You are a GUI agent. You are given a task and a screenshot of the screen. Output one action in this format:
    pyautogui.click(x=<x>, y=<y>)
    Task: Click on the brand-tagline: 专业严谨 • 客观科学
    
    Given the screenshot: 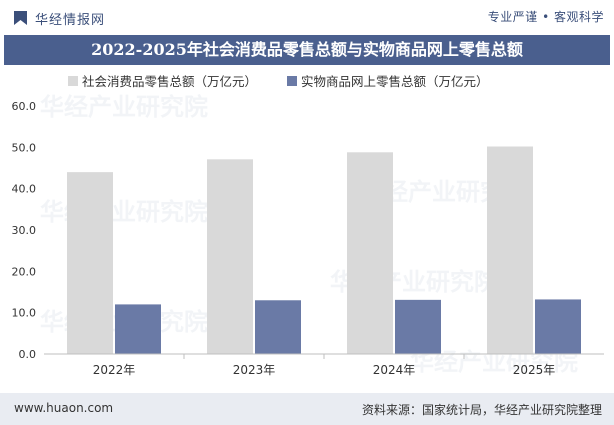 What is the action you would take?
    pyautogui.click(x=545, y=17)
    